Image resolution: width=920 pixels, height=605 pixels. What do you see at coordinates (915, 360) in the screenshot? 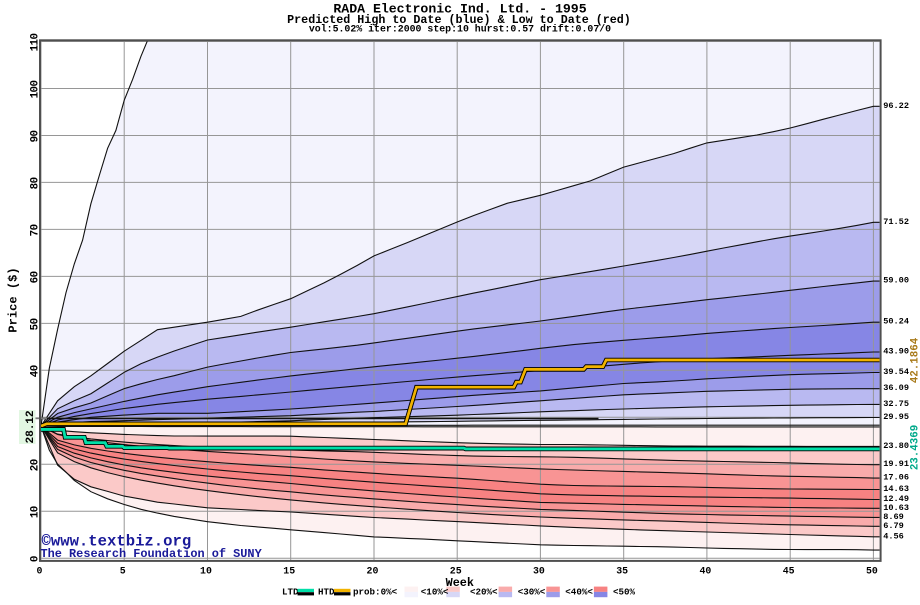
I see `svg-text: 42.1864` at bounding box center [915, 360].